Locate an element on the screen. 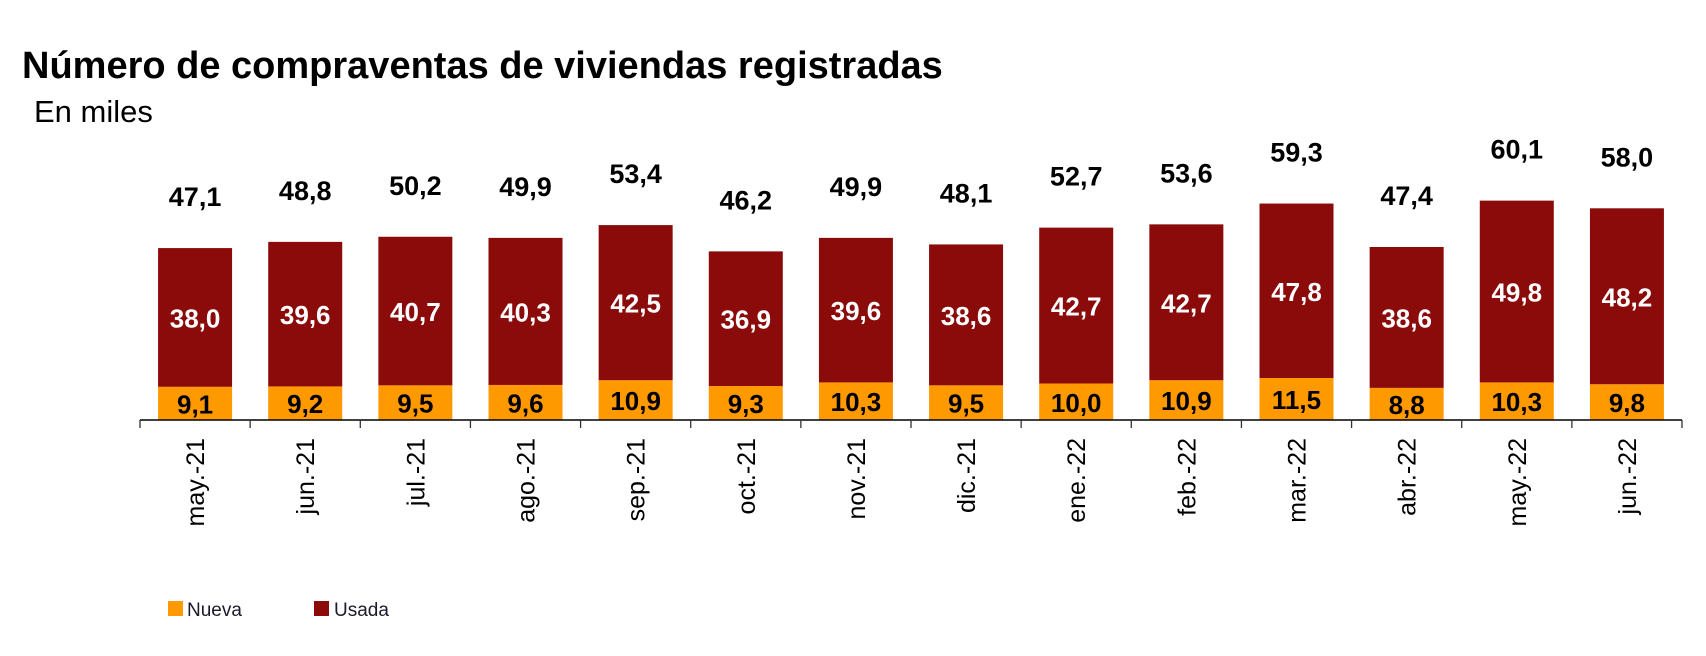 Image resolution: width=1706 pixels, height=656 pixels. x-tick-label: may.-21 is located at coordinates (196, 482).